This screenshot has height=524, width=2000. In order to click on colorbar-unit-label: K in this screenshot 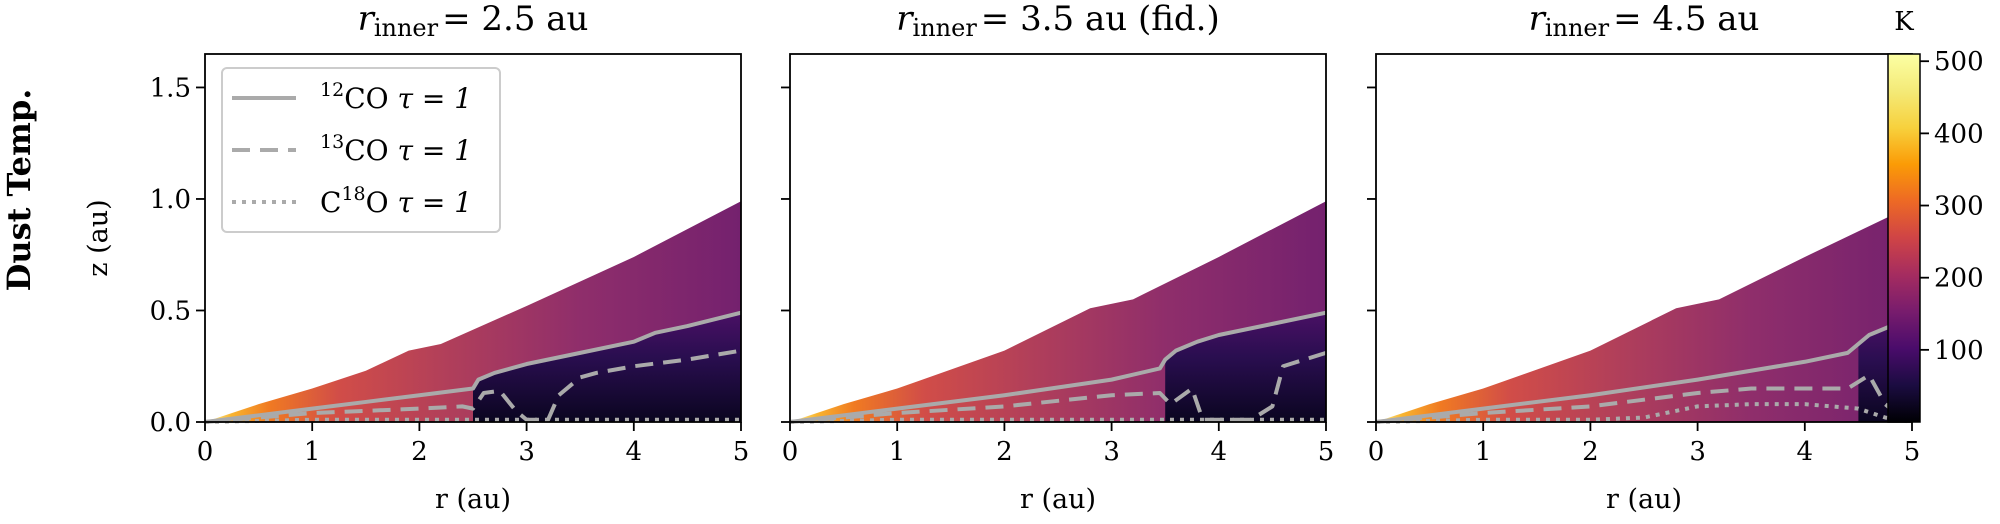, I will do `click(1904, 22)`.